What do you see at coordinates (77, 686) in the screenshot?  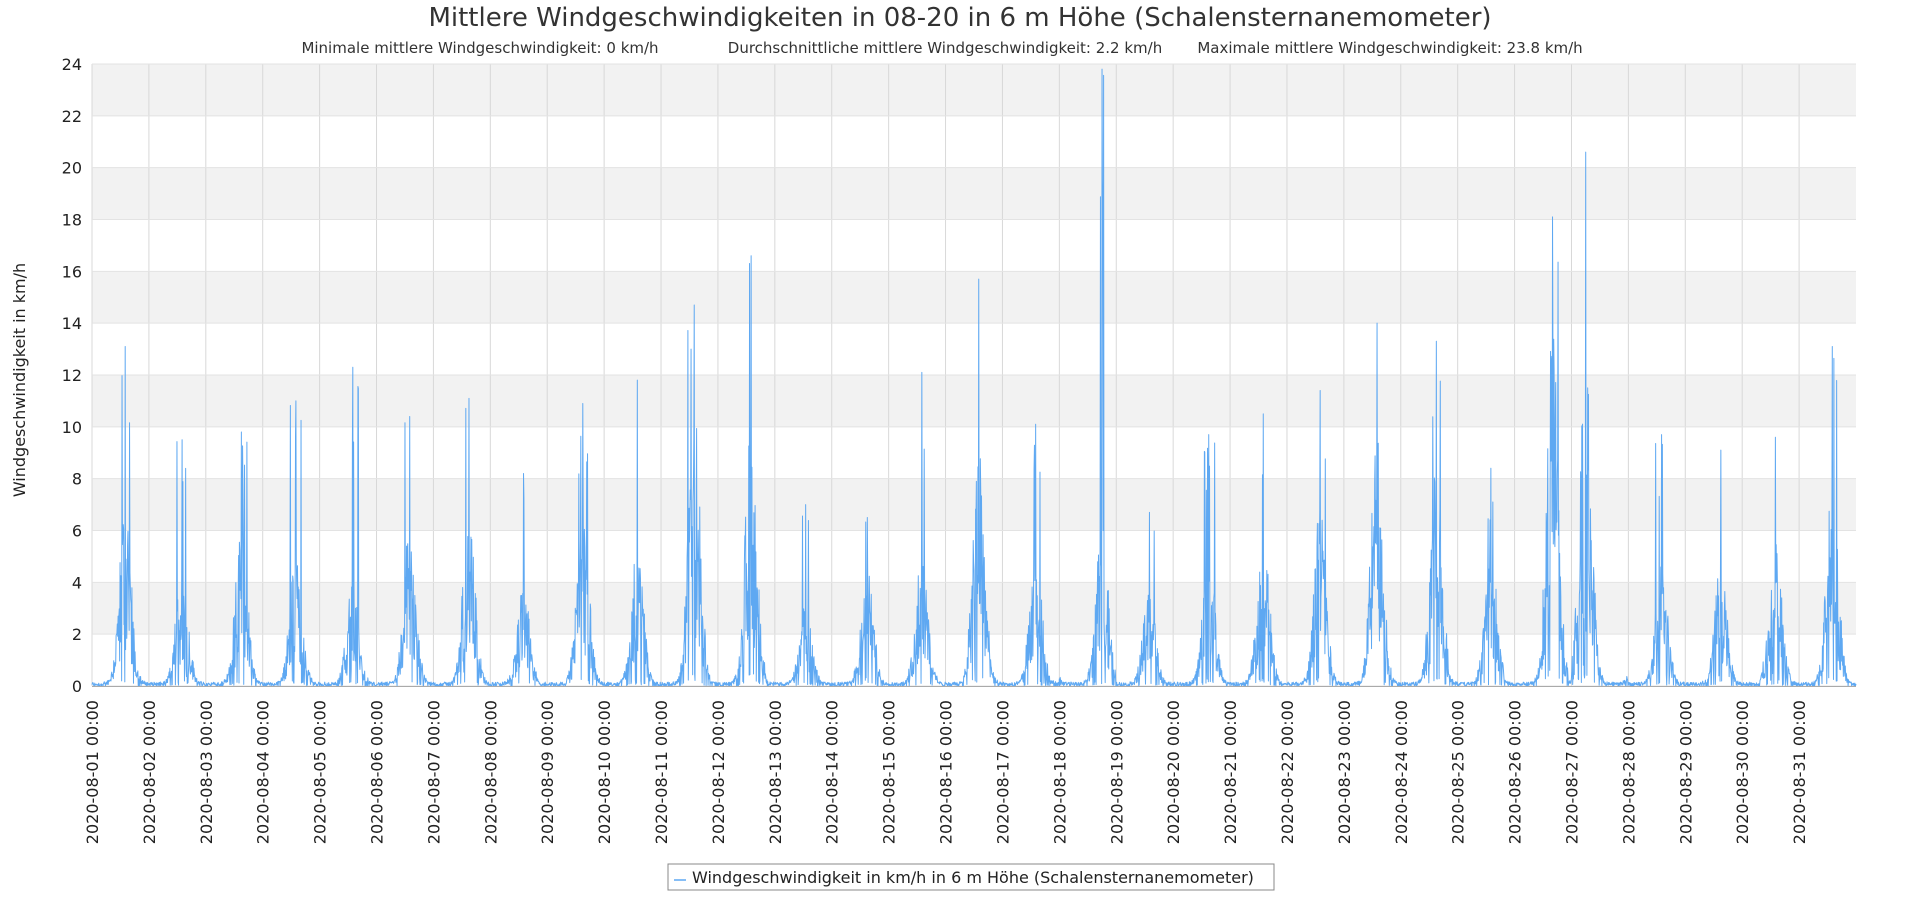 I see `y-tick-label: 0` at bounding box center [77, 686].